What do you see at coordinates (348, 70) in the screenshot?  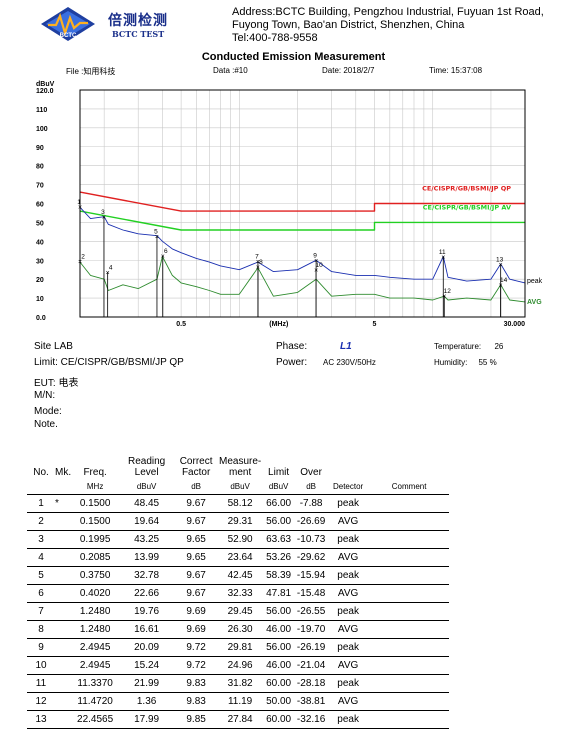 I see `test-date: Date: 2018/2/7` at bounding box center [348, 70].